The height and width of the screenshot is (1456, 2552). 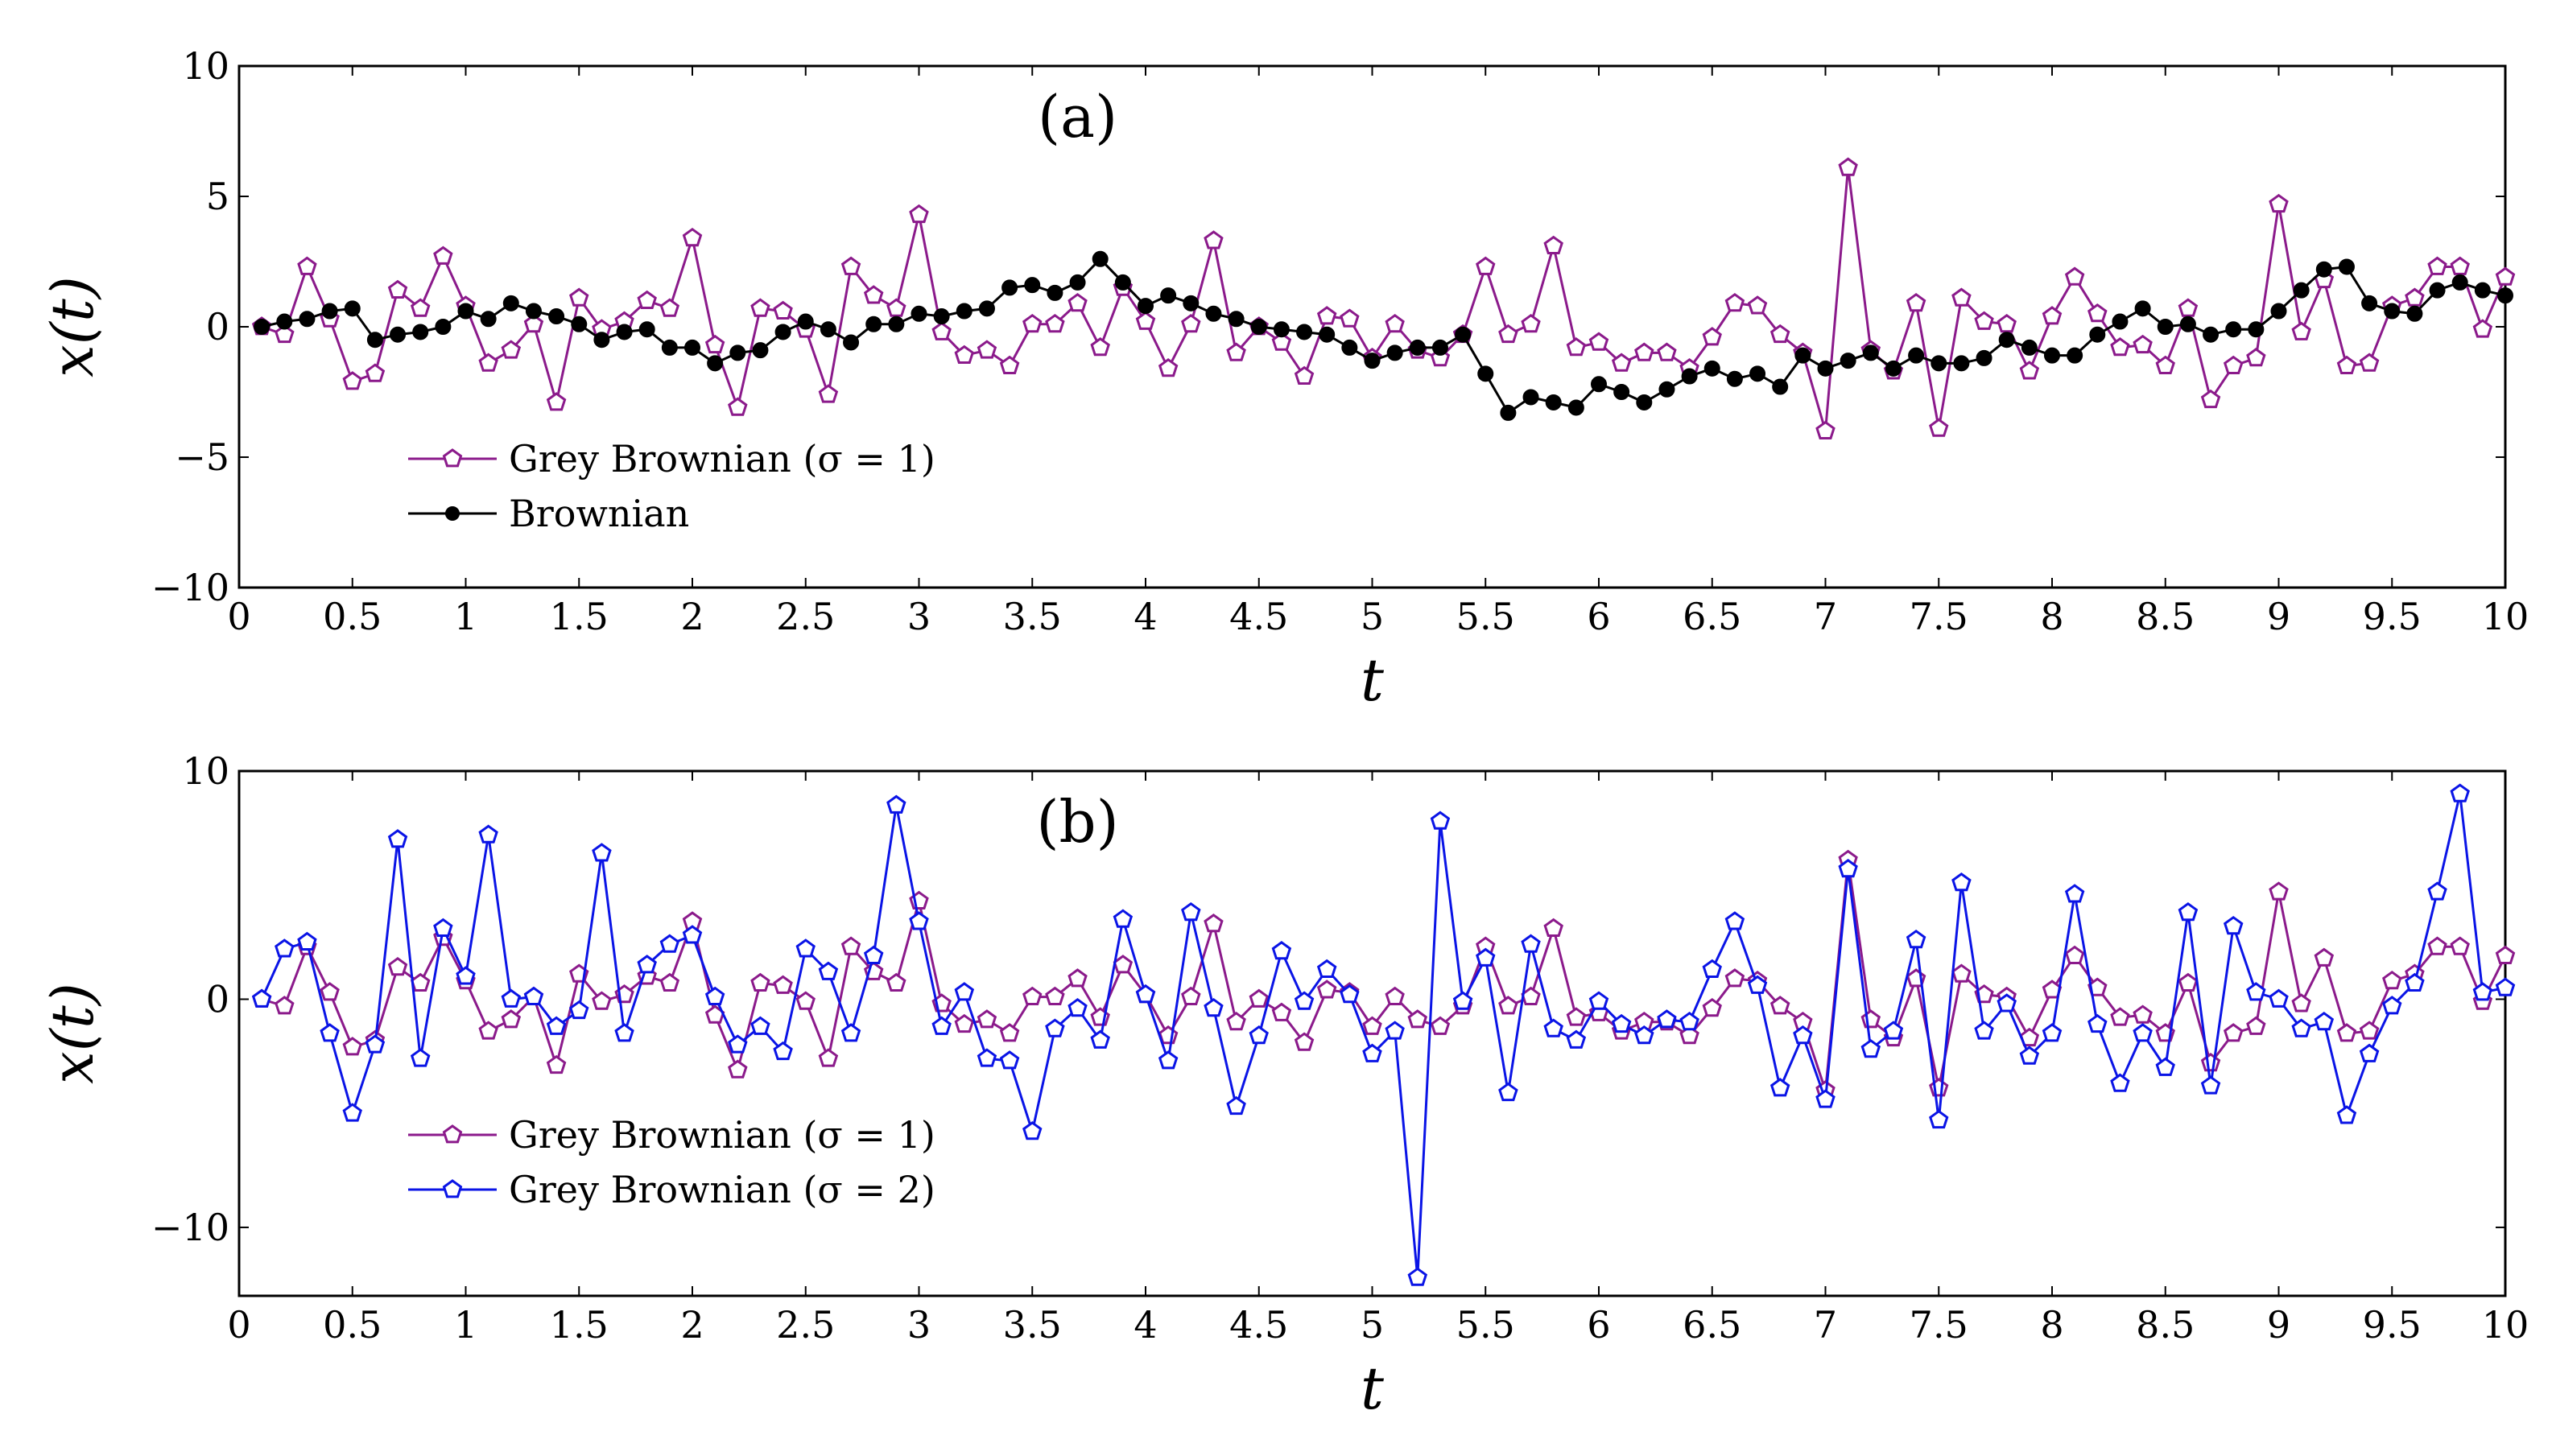 I want to click on x-tick-label: 2.5, so click(x=806, y=616).